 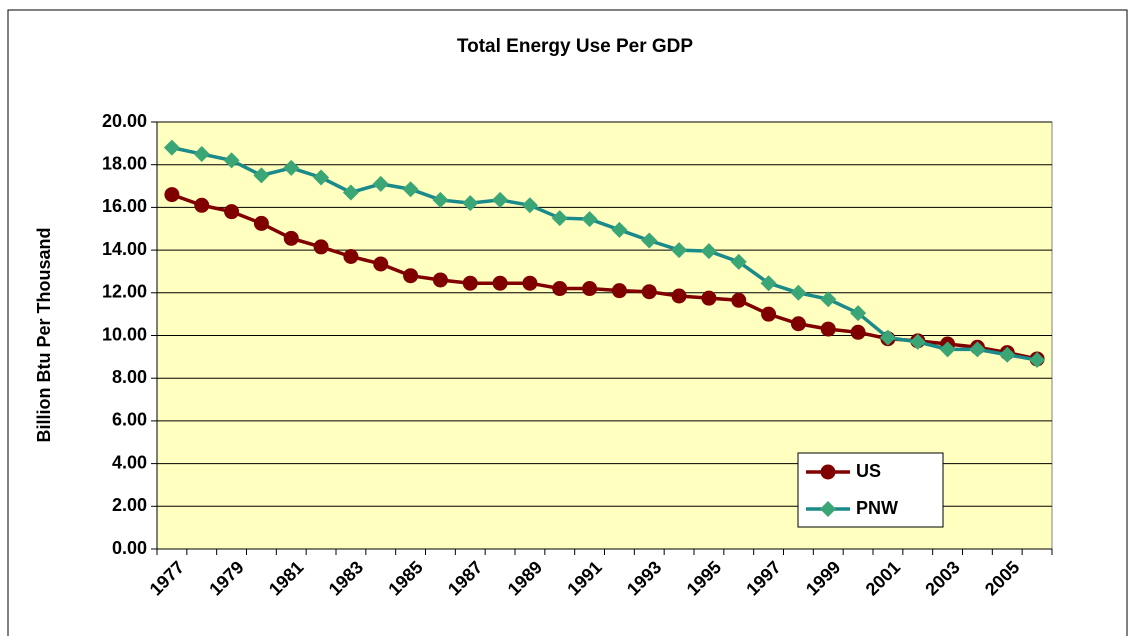 What do you see at coordinates (124, 121) in the screenshot?
I see `y-tick-label: 20.00` at bounding box center [124, 121].